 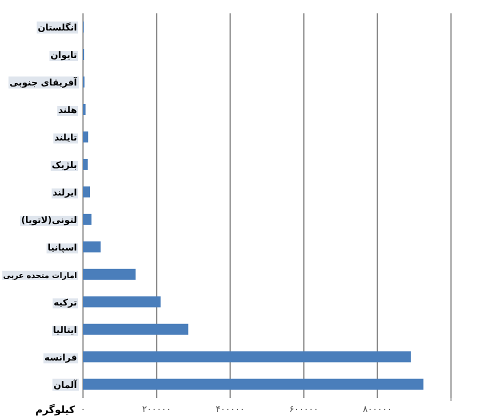 What do you see at coordinates (157, 410) in the screenshot?
I see `x-tick-label: ۲۰۰۰۰۰` at bounding box center [157, 410].